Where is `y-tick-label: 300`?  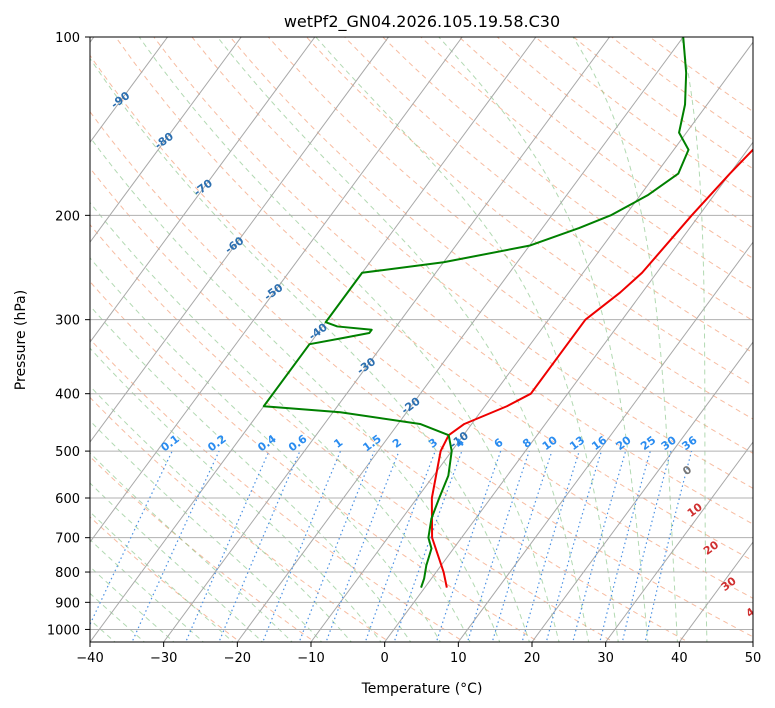
y-tick-label: 300 is located at coordinates (67, 321).